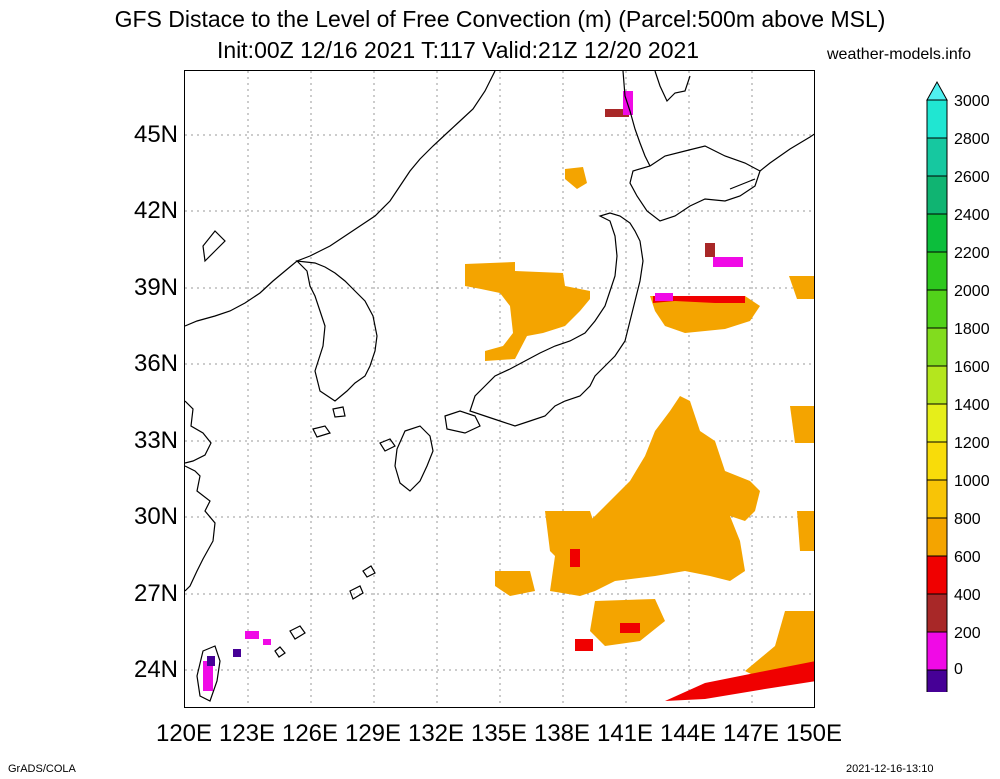 The height and width of the screenshot is (779, 1000). What do you see at coordinates (958, 669) in the screenshot?
I see `colorbar-label: 0` at bounding box center [958, 669].